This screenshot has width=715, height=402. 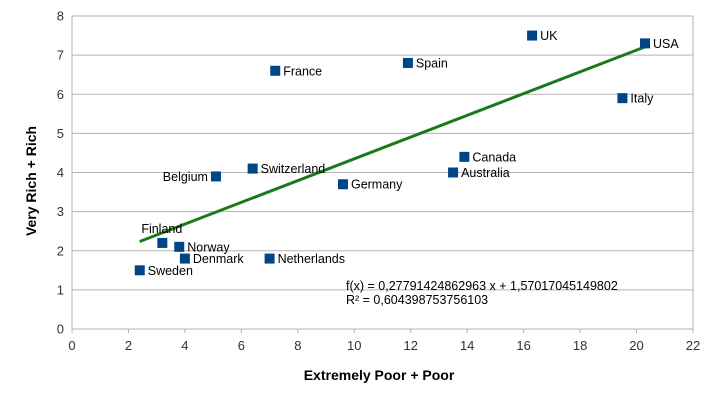 What do you see at coordinates (297, 345) in the screenshot?
I see `x-tick-label: 8` at bounding box center [297, 345].